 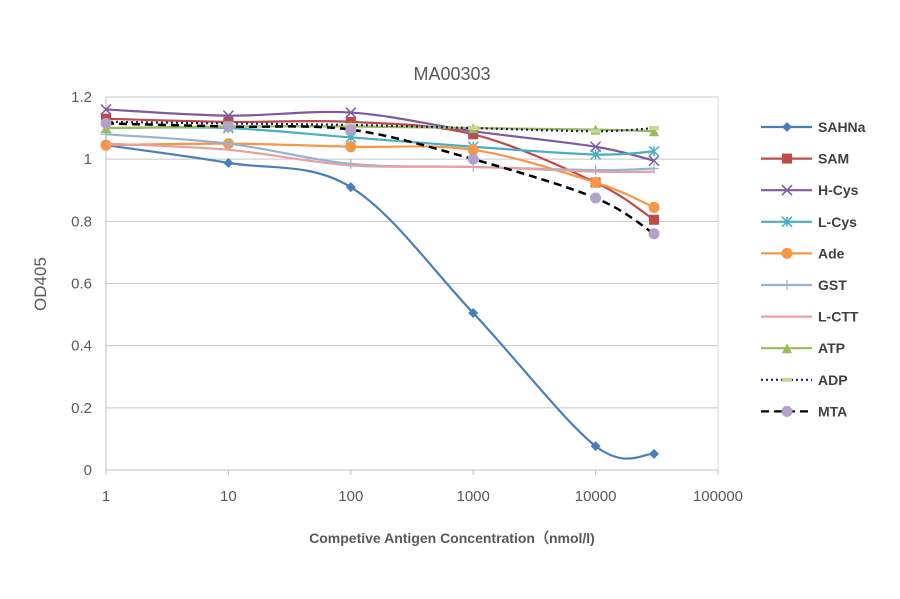 I want to click on y-axis-label: OD405, so click(x=40, y=284).